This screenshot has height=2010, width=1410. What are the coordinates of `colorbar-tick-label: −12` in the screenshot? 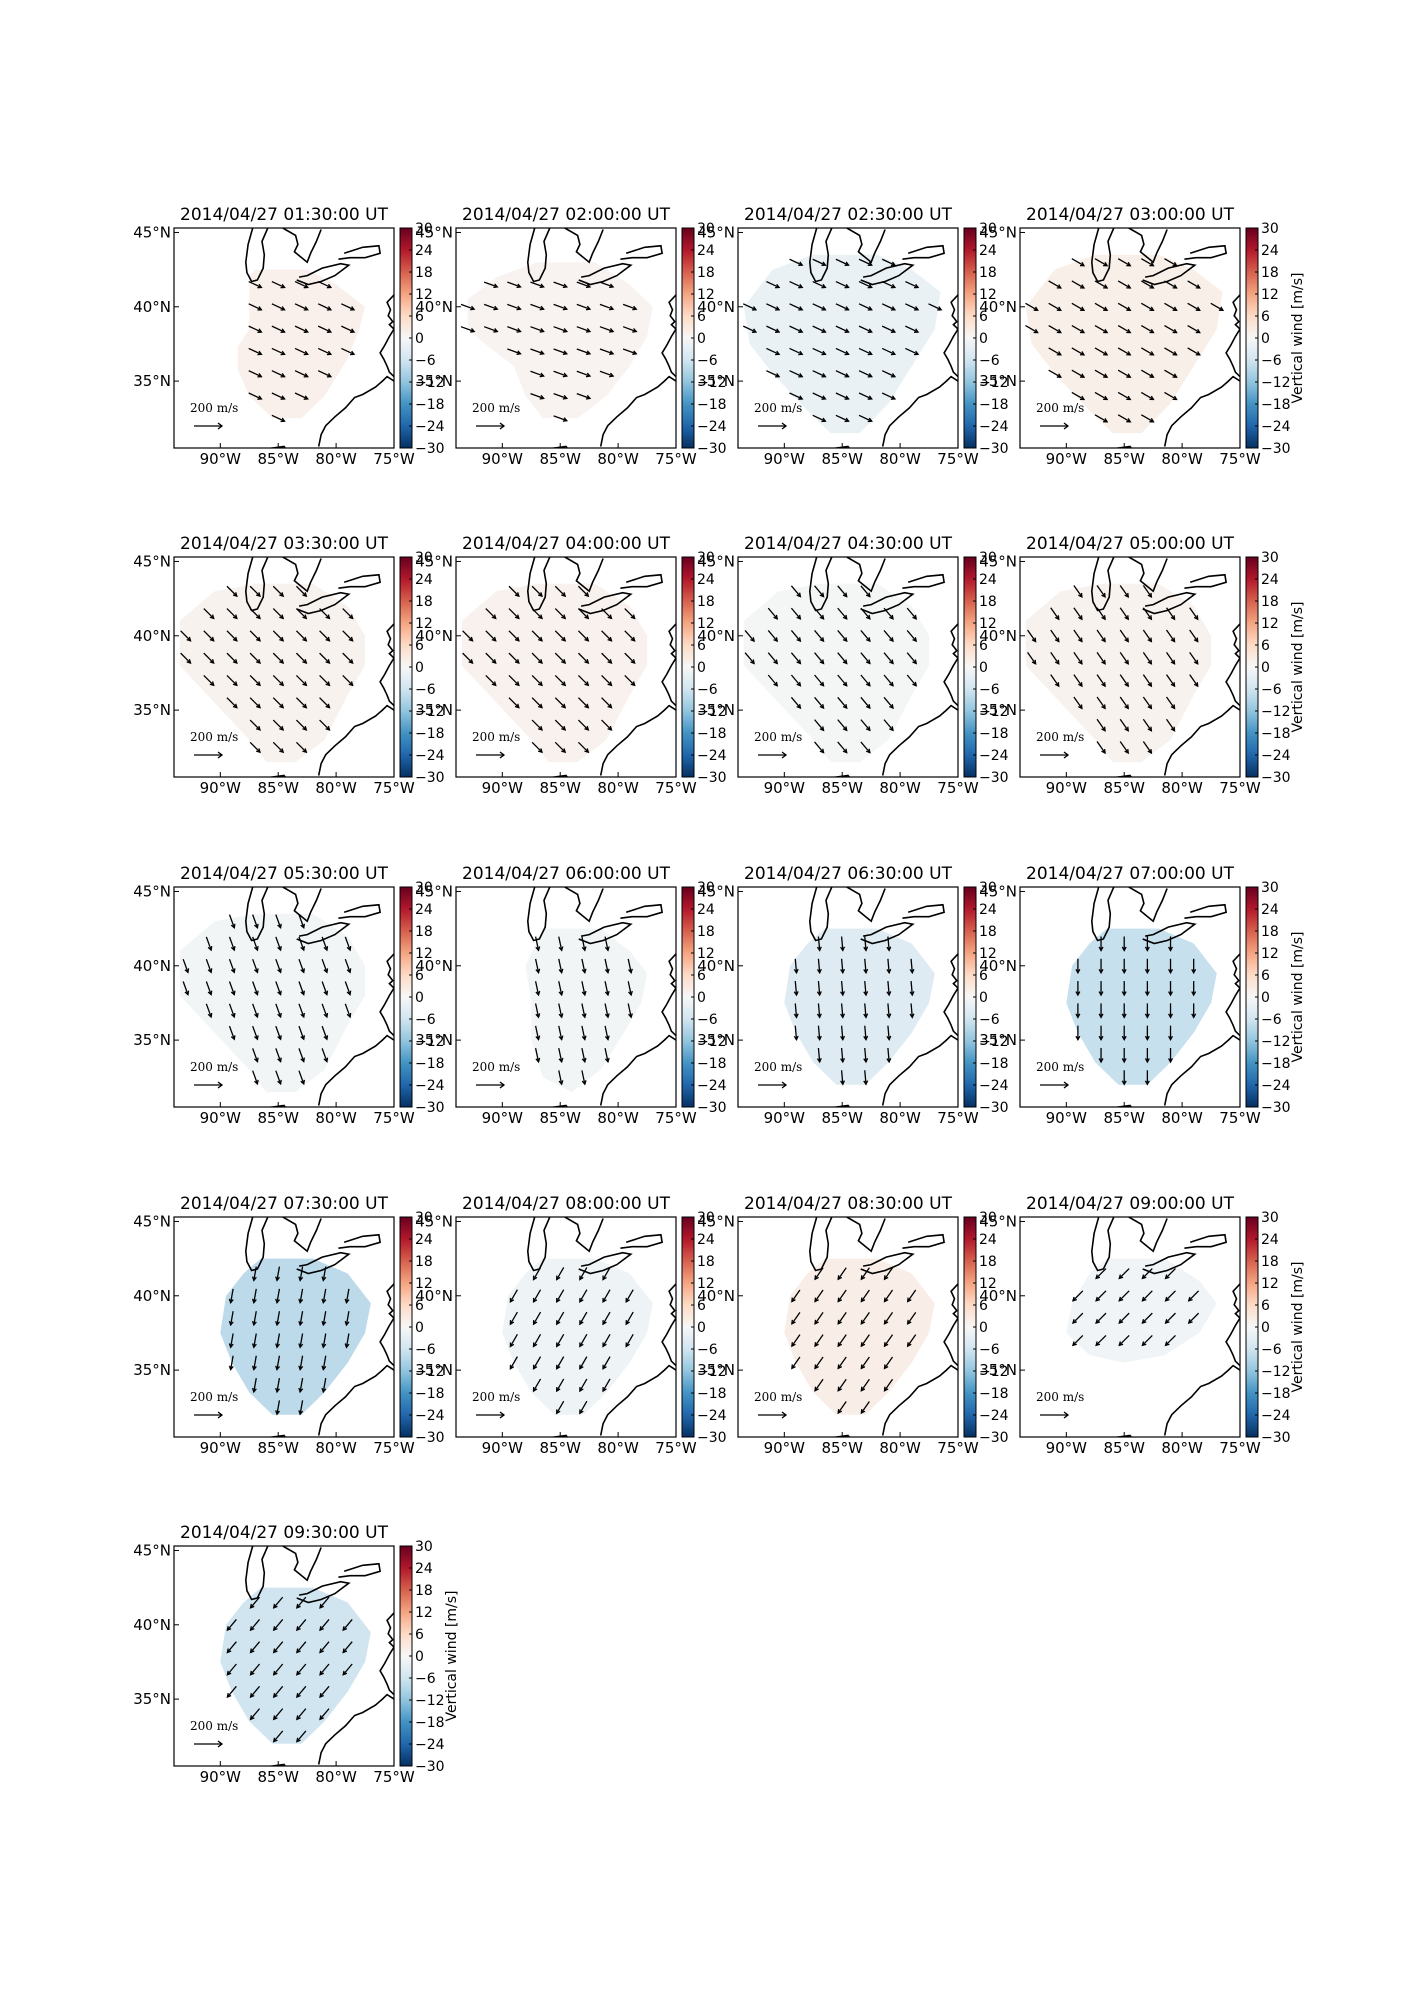 It's located at (712, 1372).